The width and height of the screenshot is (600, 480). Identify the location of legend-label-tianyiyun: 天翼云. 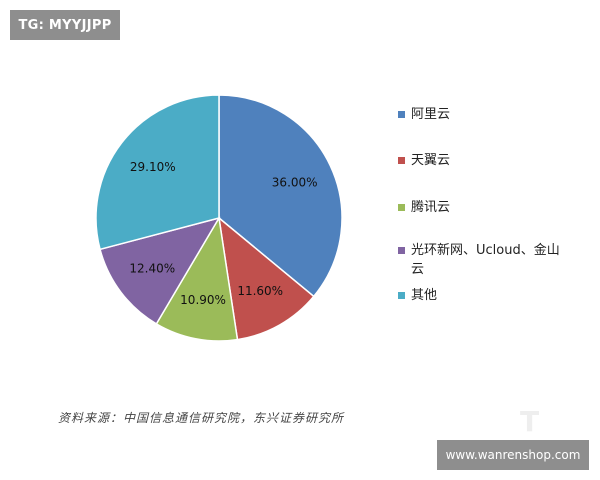
(431, 160).